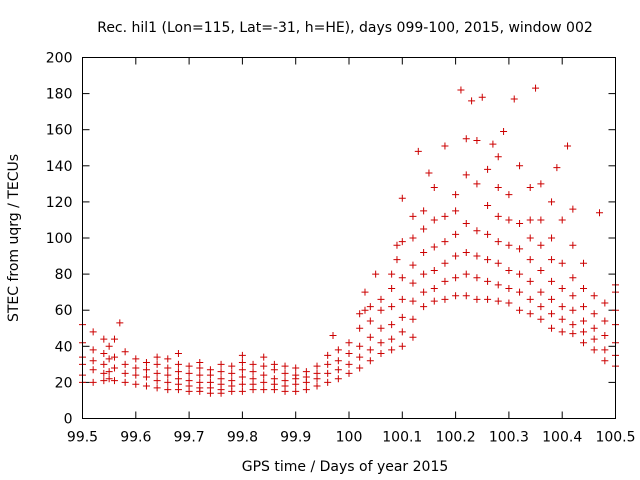 This screenshot has width=640, height=480. Describe the element at coordinates (345, 467) in the screenshot. I see `x-axis-label: GPS time / Days of year 2015` at that location.